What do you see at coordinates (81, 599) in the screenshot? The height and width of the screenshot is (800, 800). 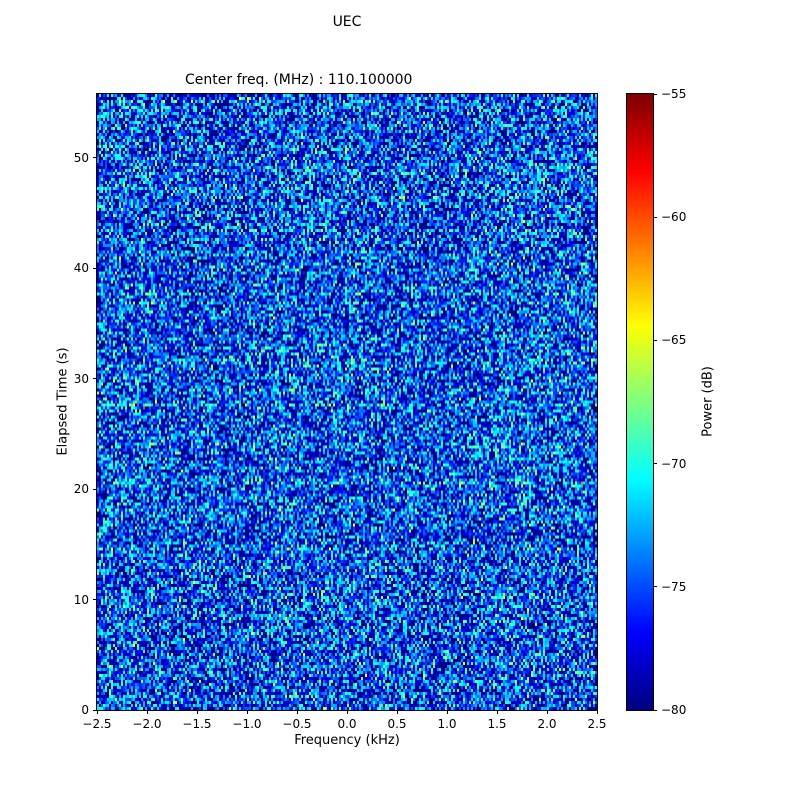 I see `y-tick-label: 10` at bounding box center [81, 599].